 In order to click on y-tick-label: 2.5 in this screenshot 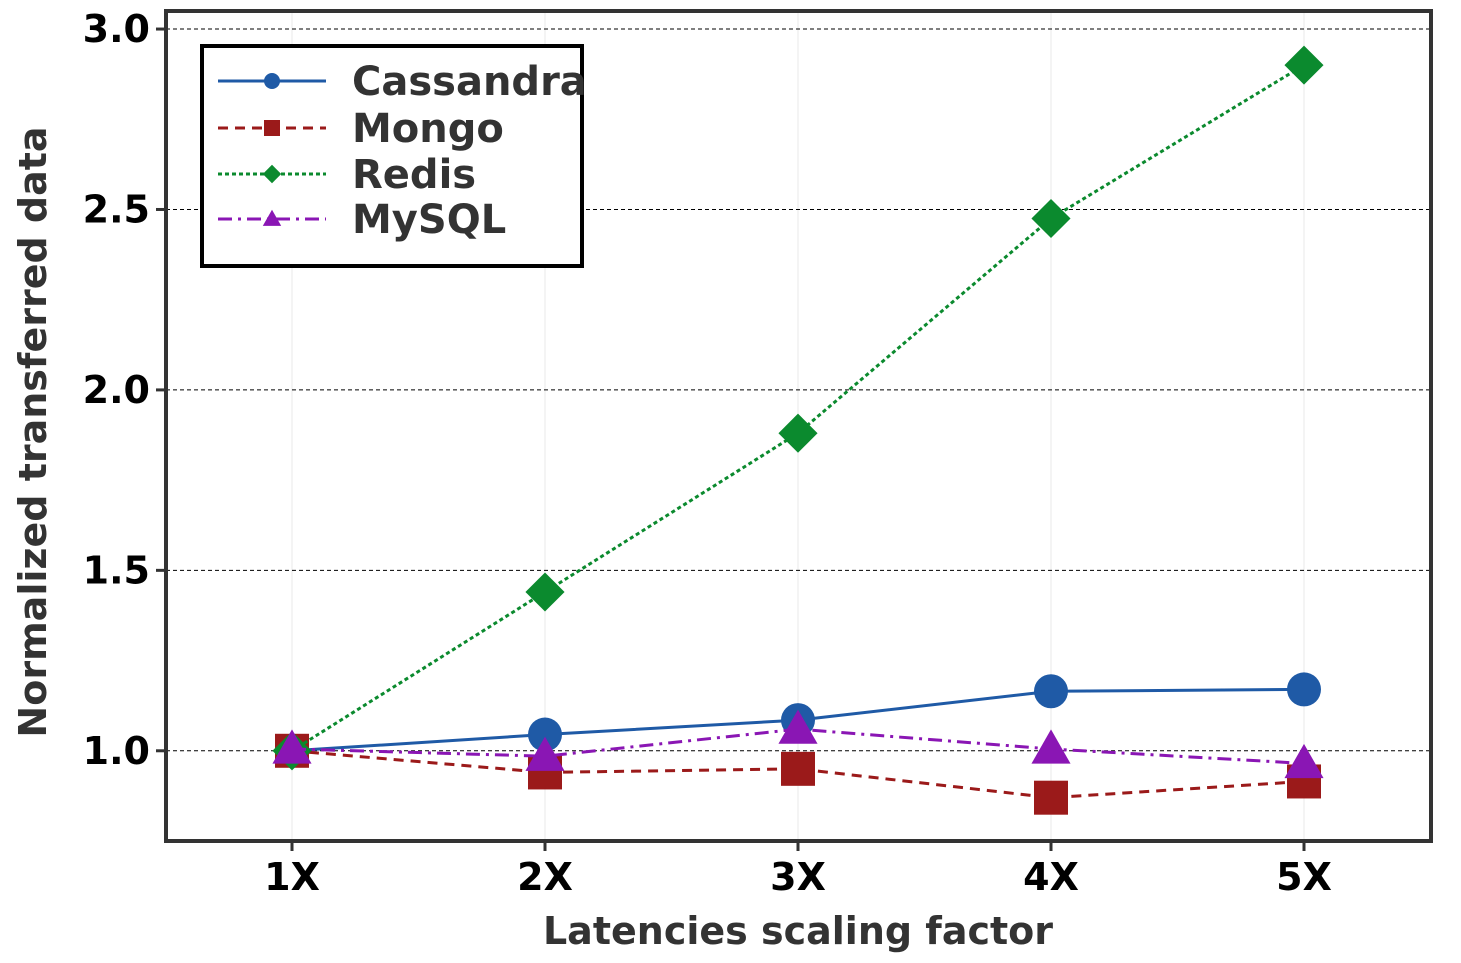, I will do `click(116, 209)`.